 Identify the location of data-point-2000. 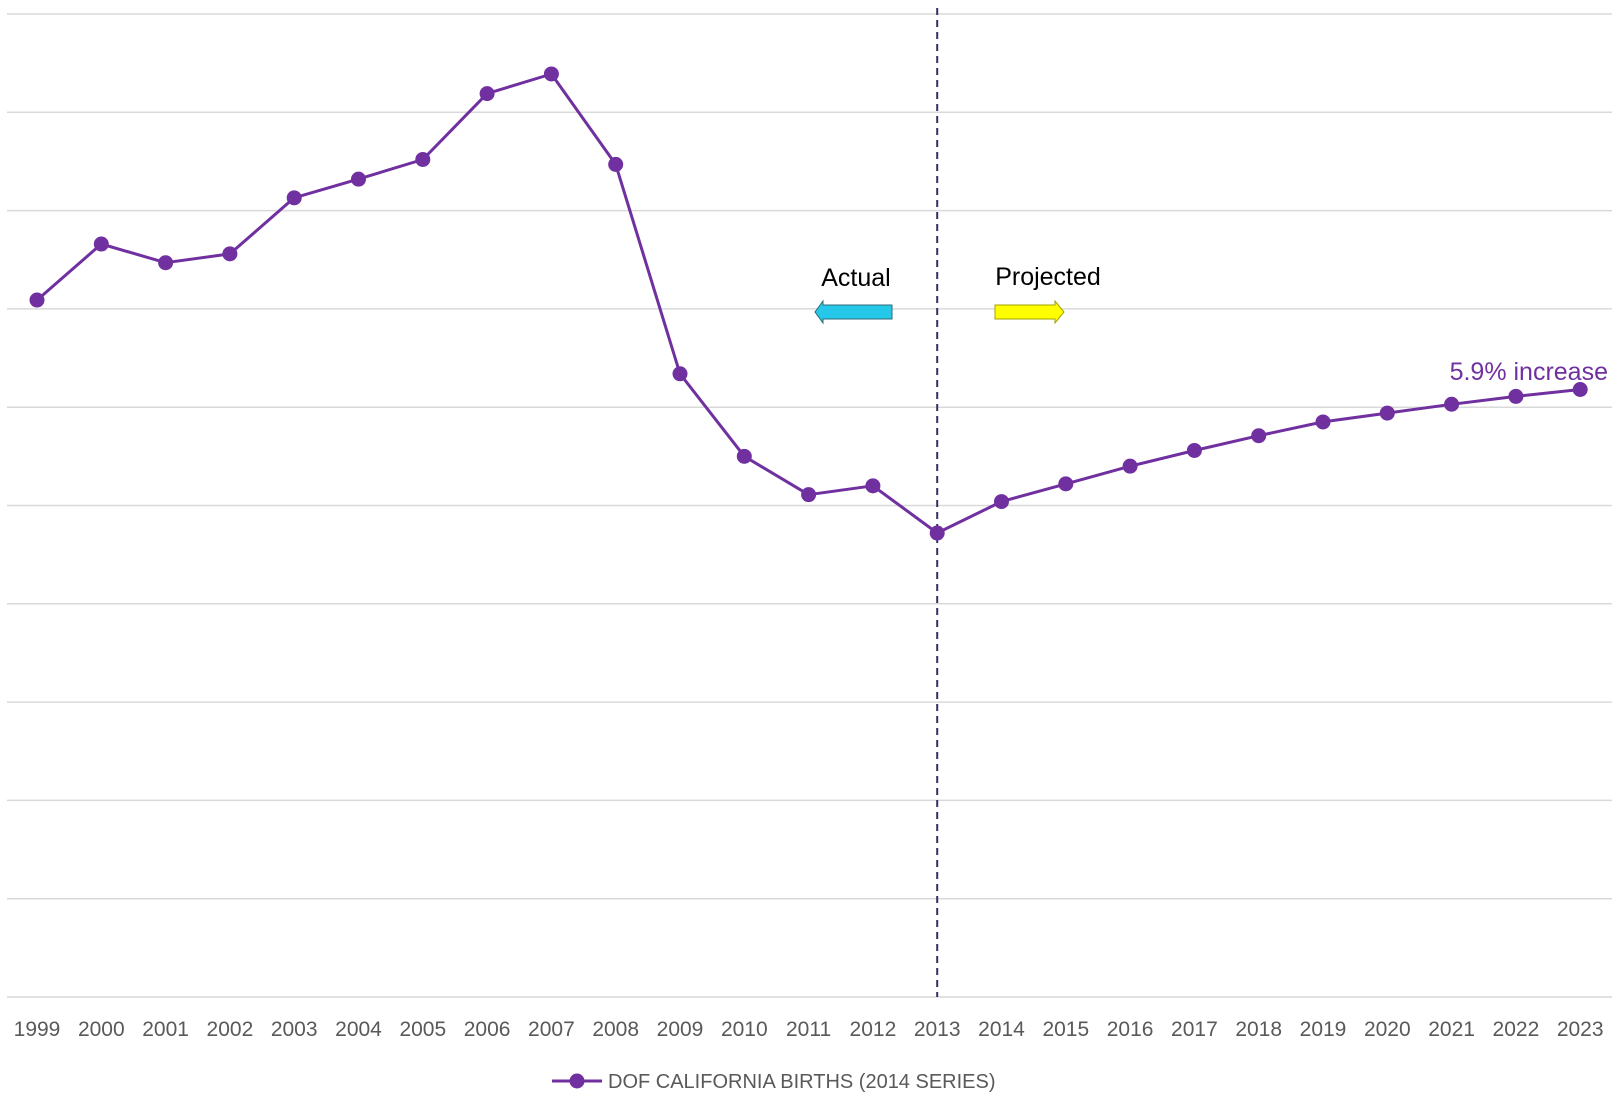
(101, 244).